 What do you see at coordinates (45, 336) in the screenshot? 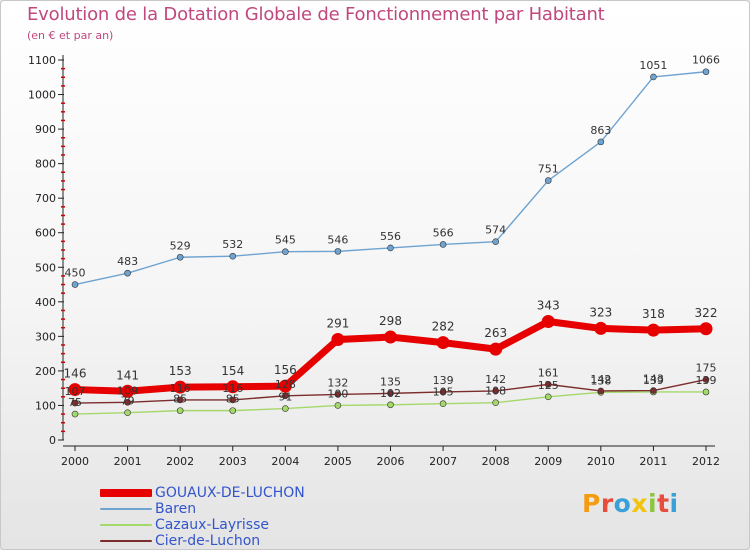
I see `y-tick-label: 300` at bounding box center [45, 336].